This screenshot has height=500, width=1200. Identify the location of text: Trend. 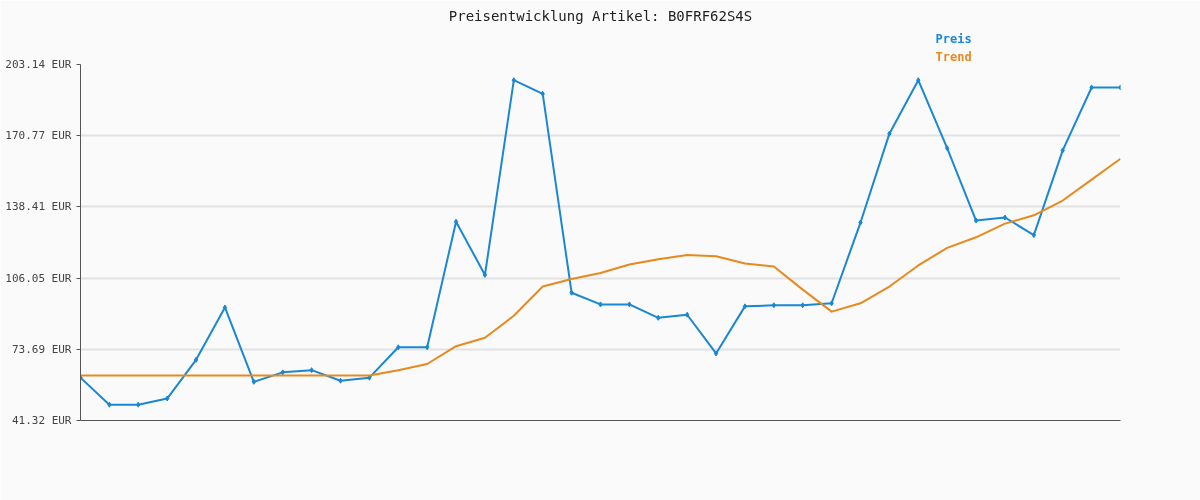
(953, 56).